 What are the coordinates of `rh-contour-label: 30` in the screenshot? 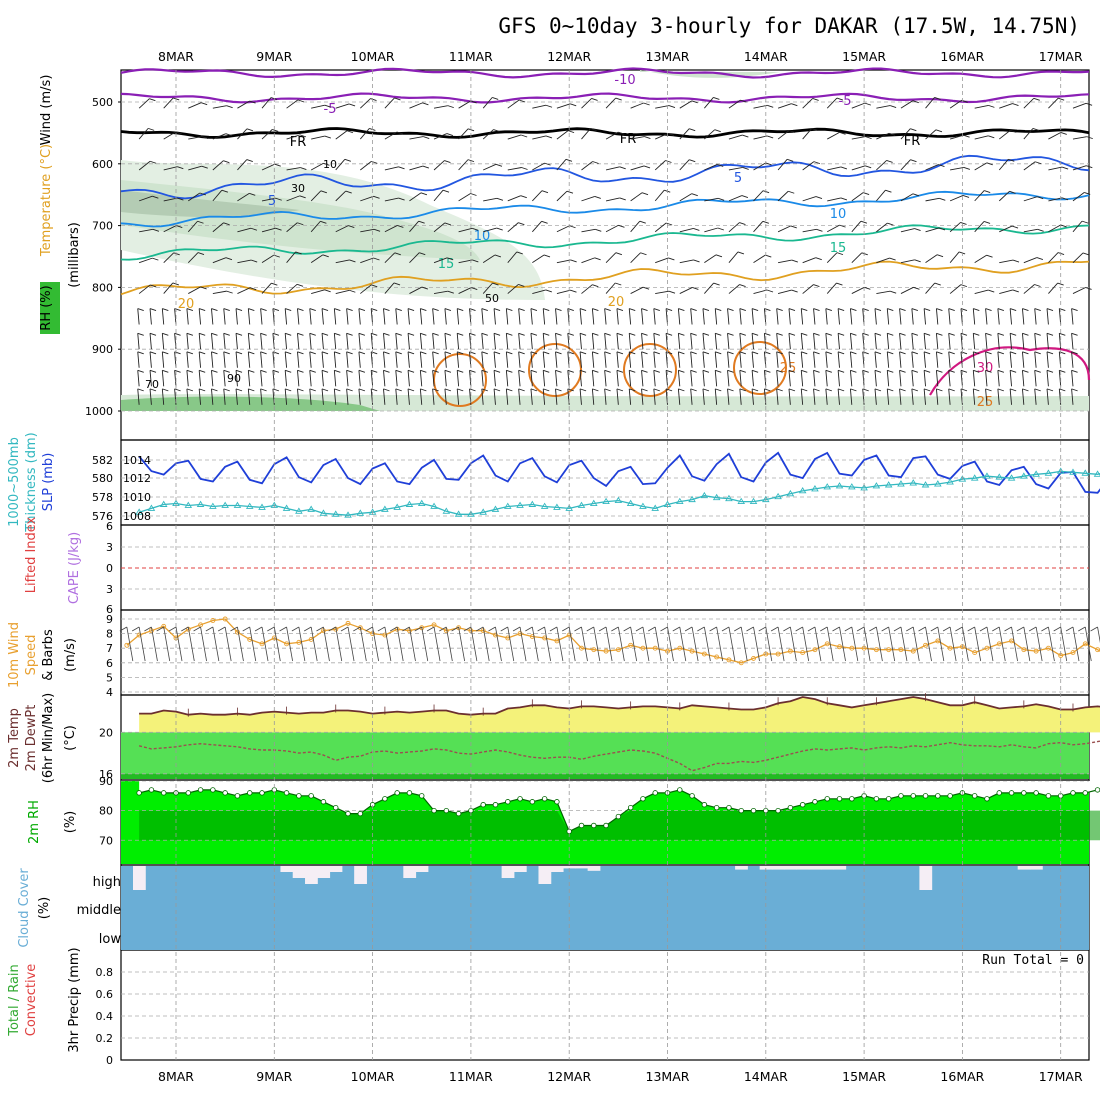 It's located at (298, 188).